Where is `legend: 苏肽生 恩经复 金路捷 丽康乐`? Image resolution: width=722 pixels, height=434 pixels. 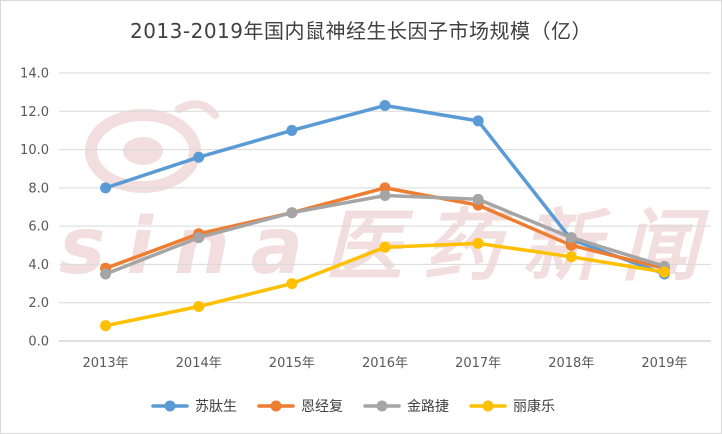
legend: 苏肽生 恩经复 金路捷 丽康乐 is located at coordinates (353, 406).